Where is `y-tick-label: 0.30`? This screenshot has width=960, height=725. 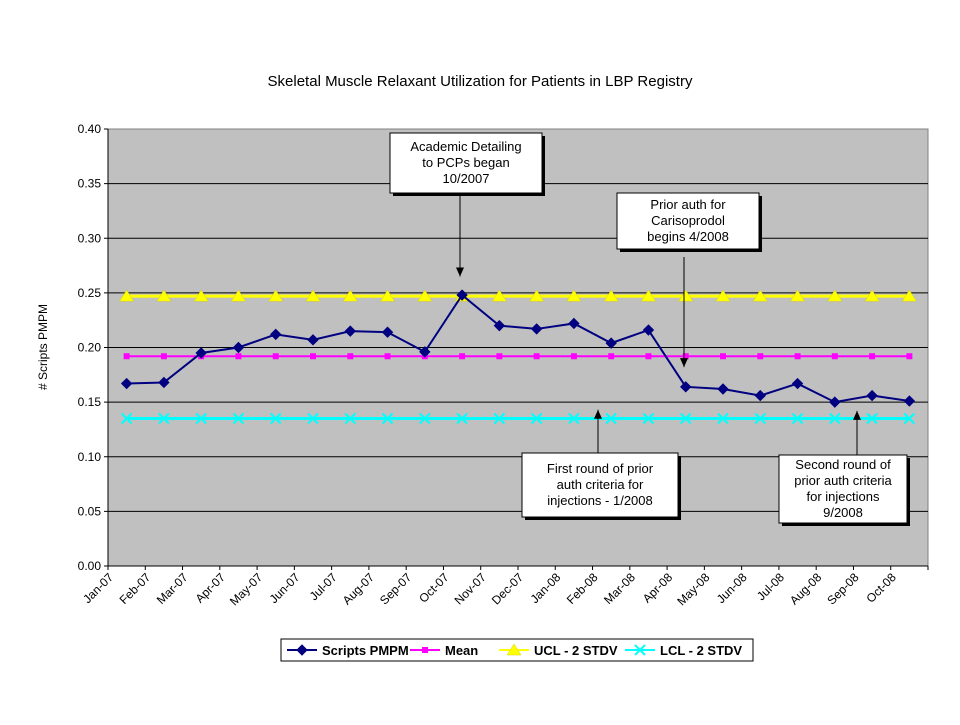 y-tick-label: 0.30 is located at coordinates (90, 238).